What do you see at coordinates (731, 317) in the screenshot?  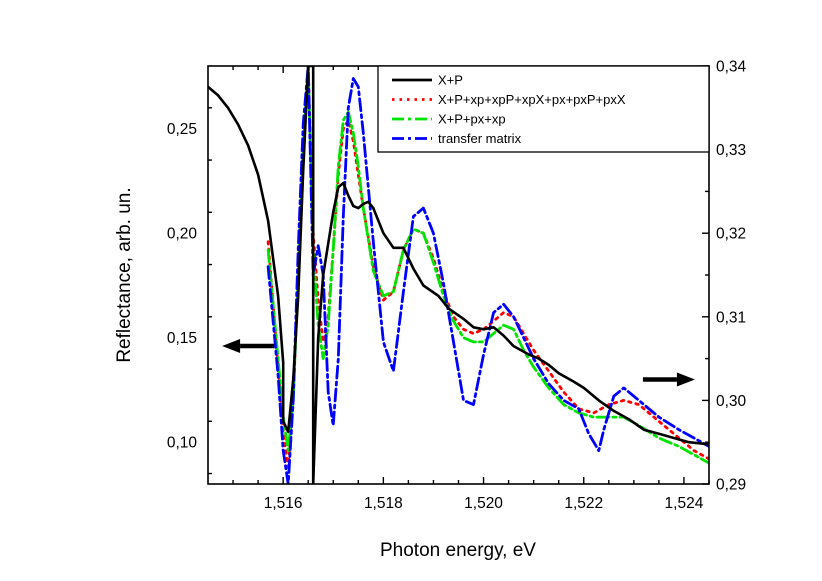 I see `y-right-tick-label: 0,31` at bounding box center [731, 317].